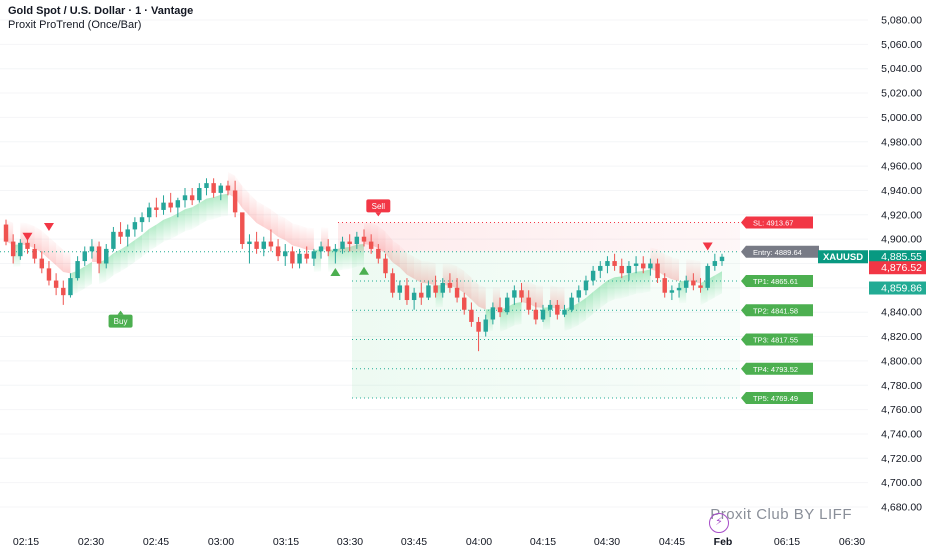  I want to click on symbol-title: Gold Spot / U.S. Dollar · 1 · Vantage, so click(101, 11).